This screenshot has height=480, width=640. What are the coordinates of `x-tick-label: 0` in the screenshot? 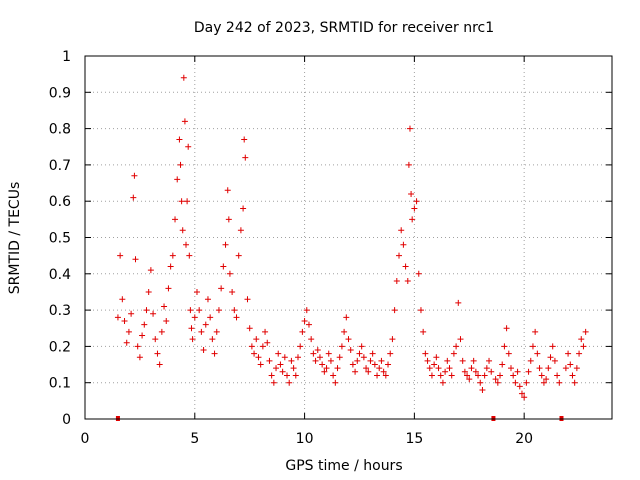 It's located at (85, 439).